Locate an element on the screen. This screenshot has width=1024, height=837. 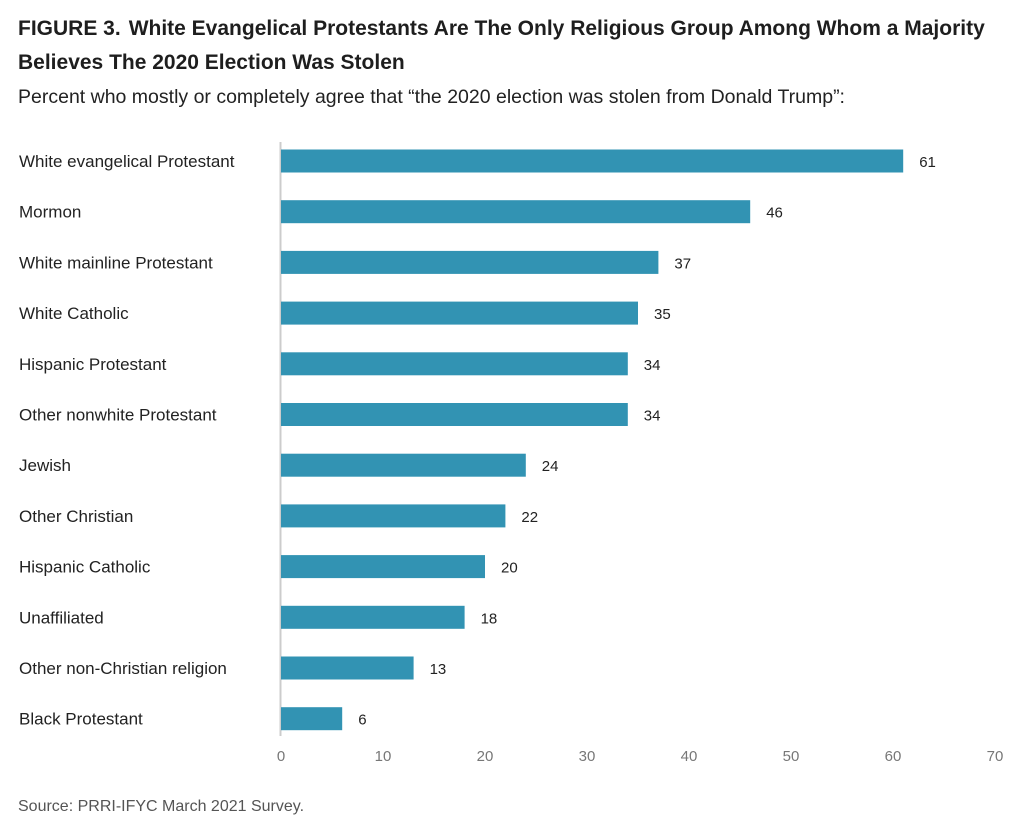
data-label: 20 is located at coordinates (509, 568).